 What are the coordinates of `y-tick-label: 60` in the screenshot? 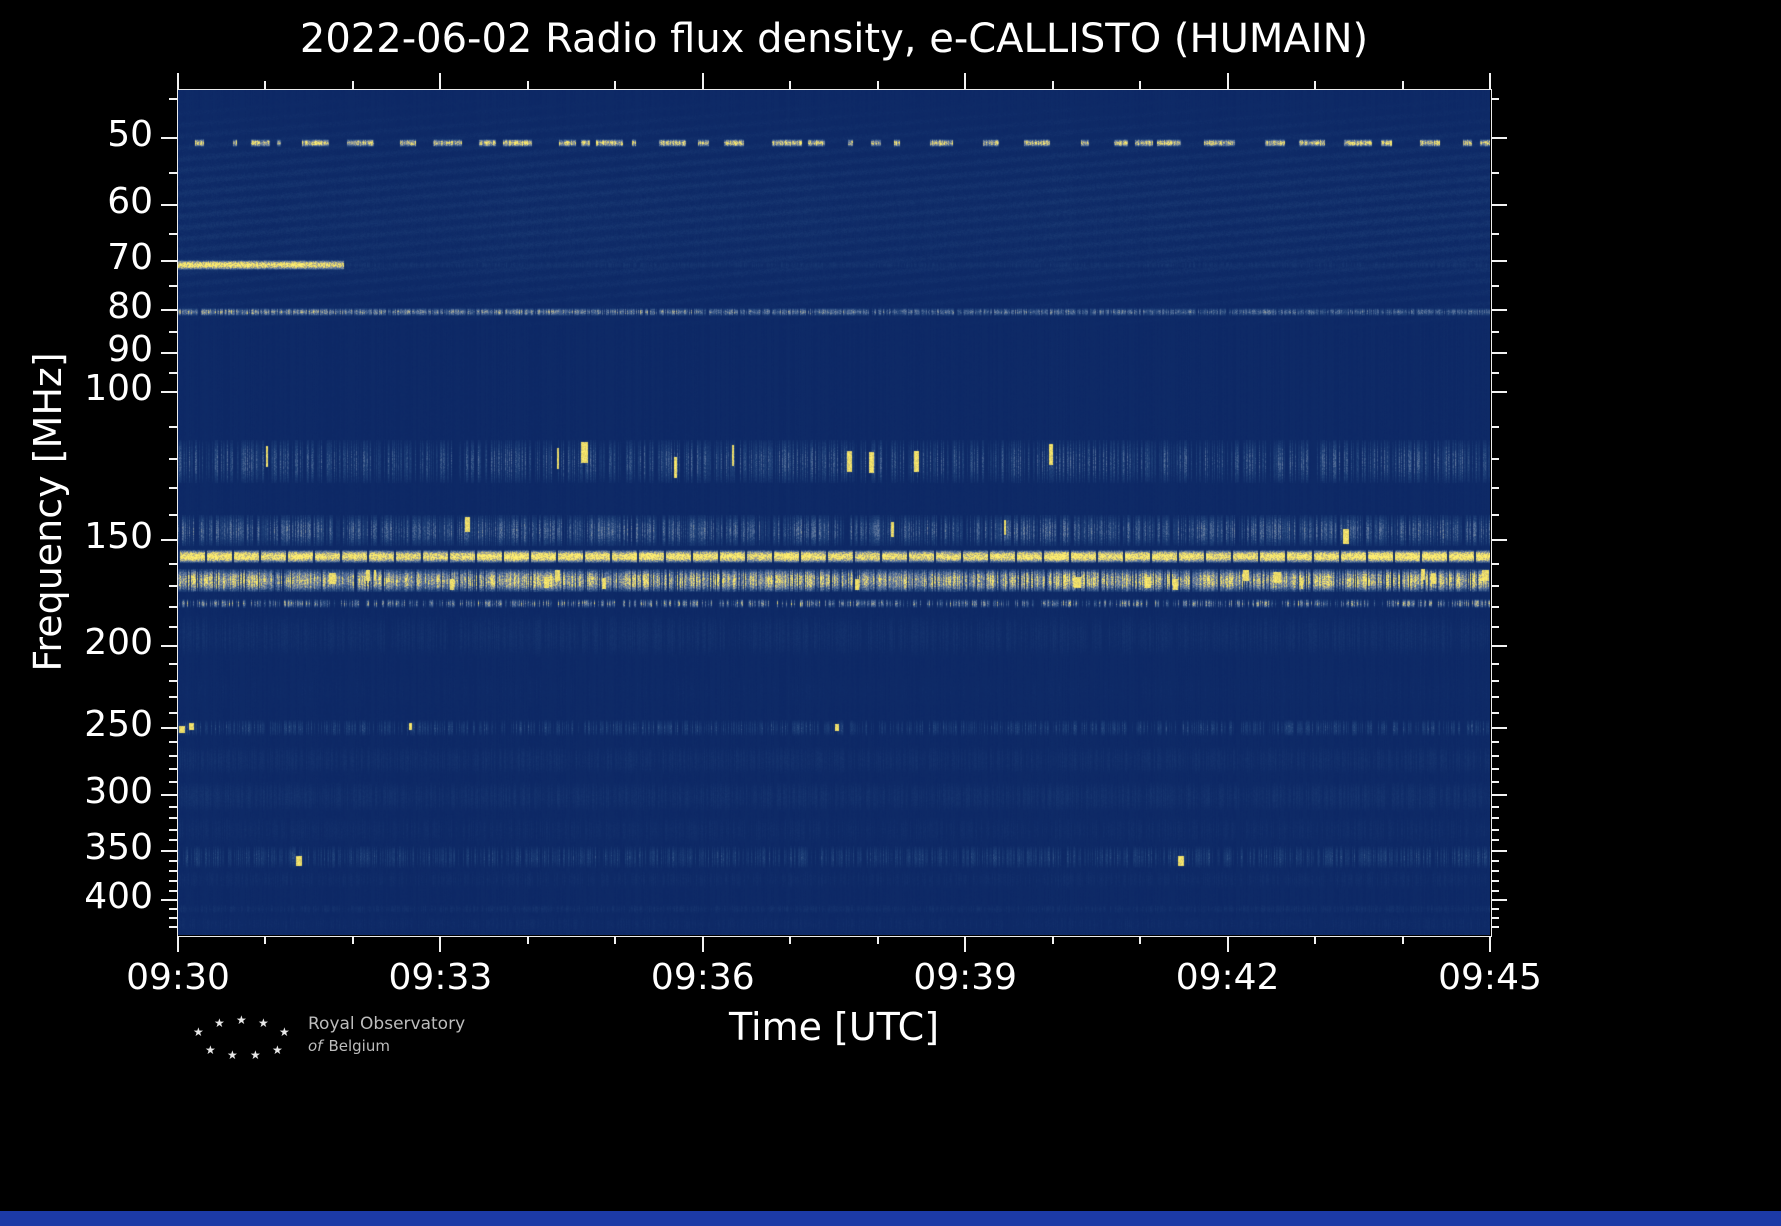 It's located at (130, 201).